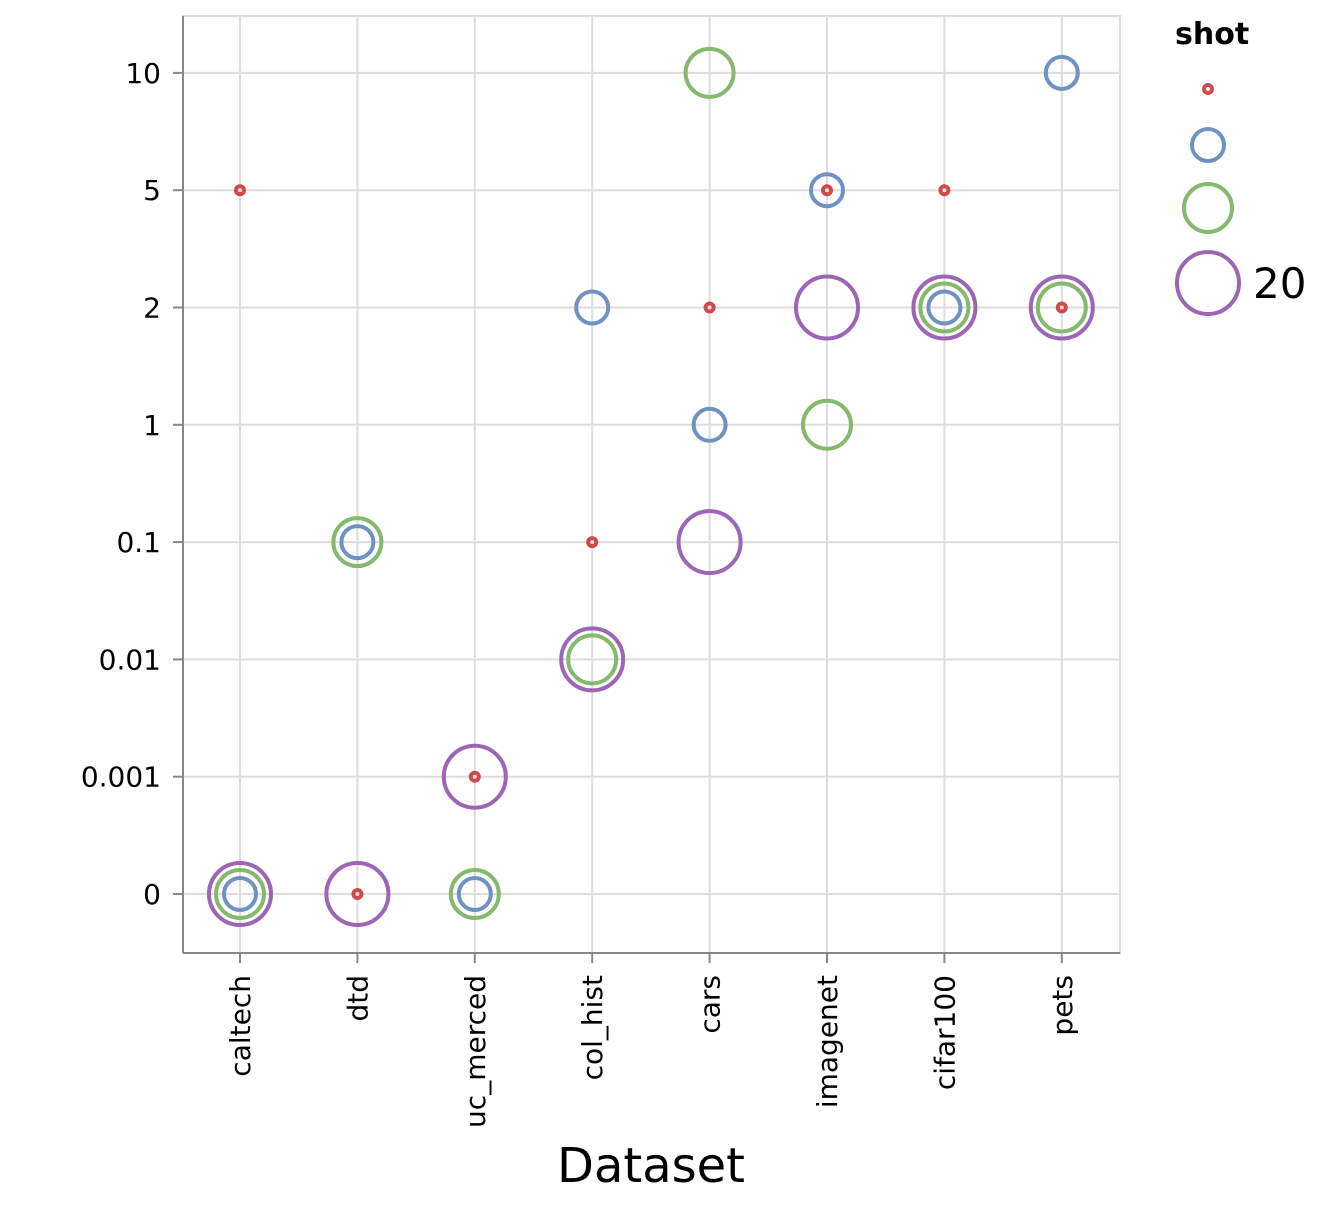 The width and height of the screenshot is (1321, 1209). What do you see at coordinates (152, 308) in the screenshot?
I see `y-tick-label: 2` at bounding box center [152, 308].